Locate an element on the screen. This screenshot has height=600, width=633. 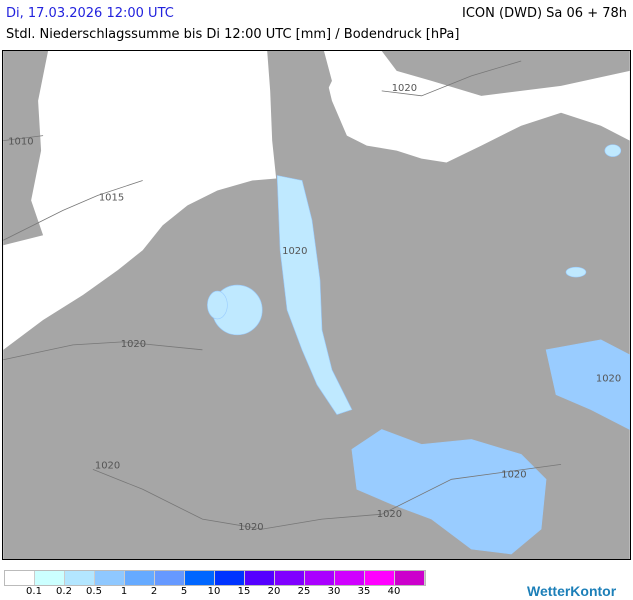
isobar-label: 1010 is located at coordinates (20, 142).